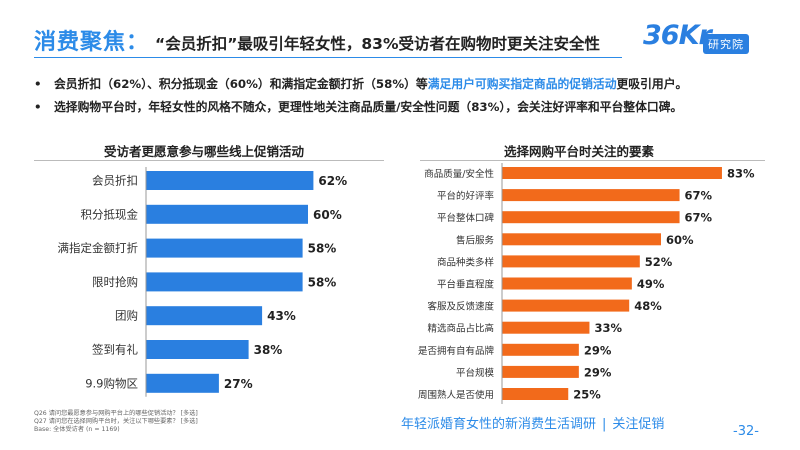  I want to click on value-label: 49%, so click(651, 284).